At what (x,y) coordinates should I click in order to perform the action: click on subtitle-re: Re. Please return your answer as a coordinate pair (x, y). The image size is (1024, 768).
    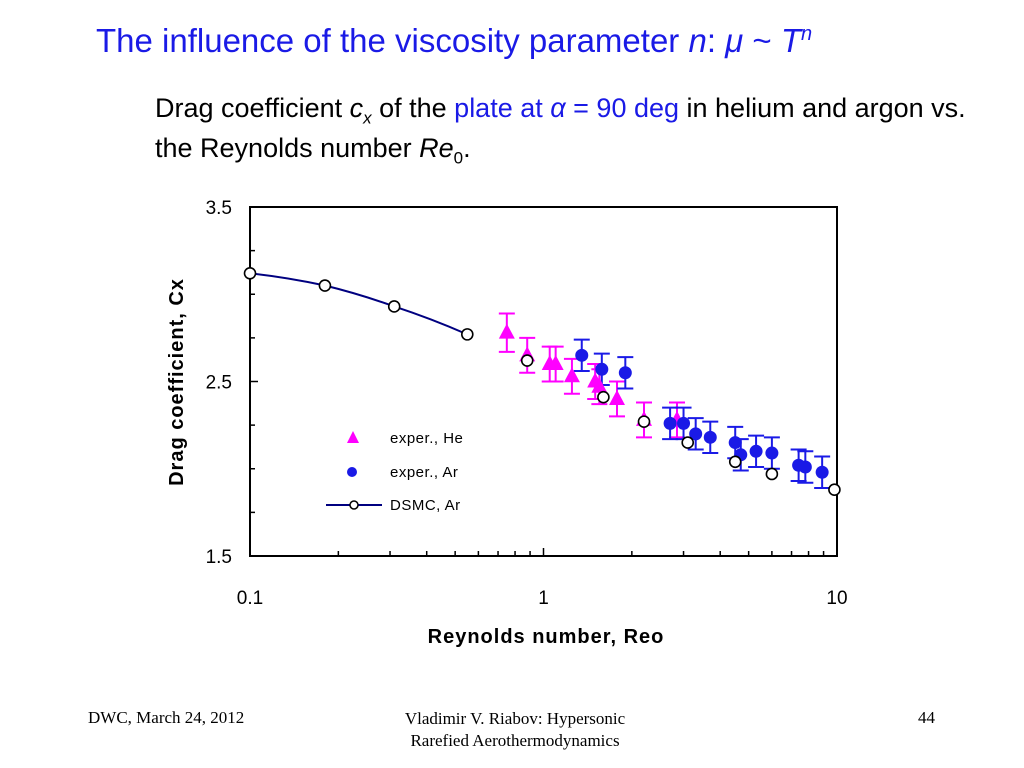
    Looking at the image, I should click on (436, 148).